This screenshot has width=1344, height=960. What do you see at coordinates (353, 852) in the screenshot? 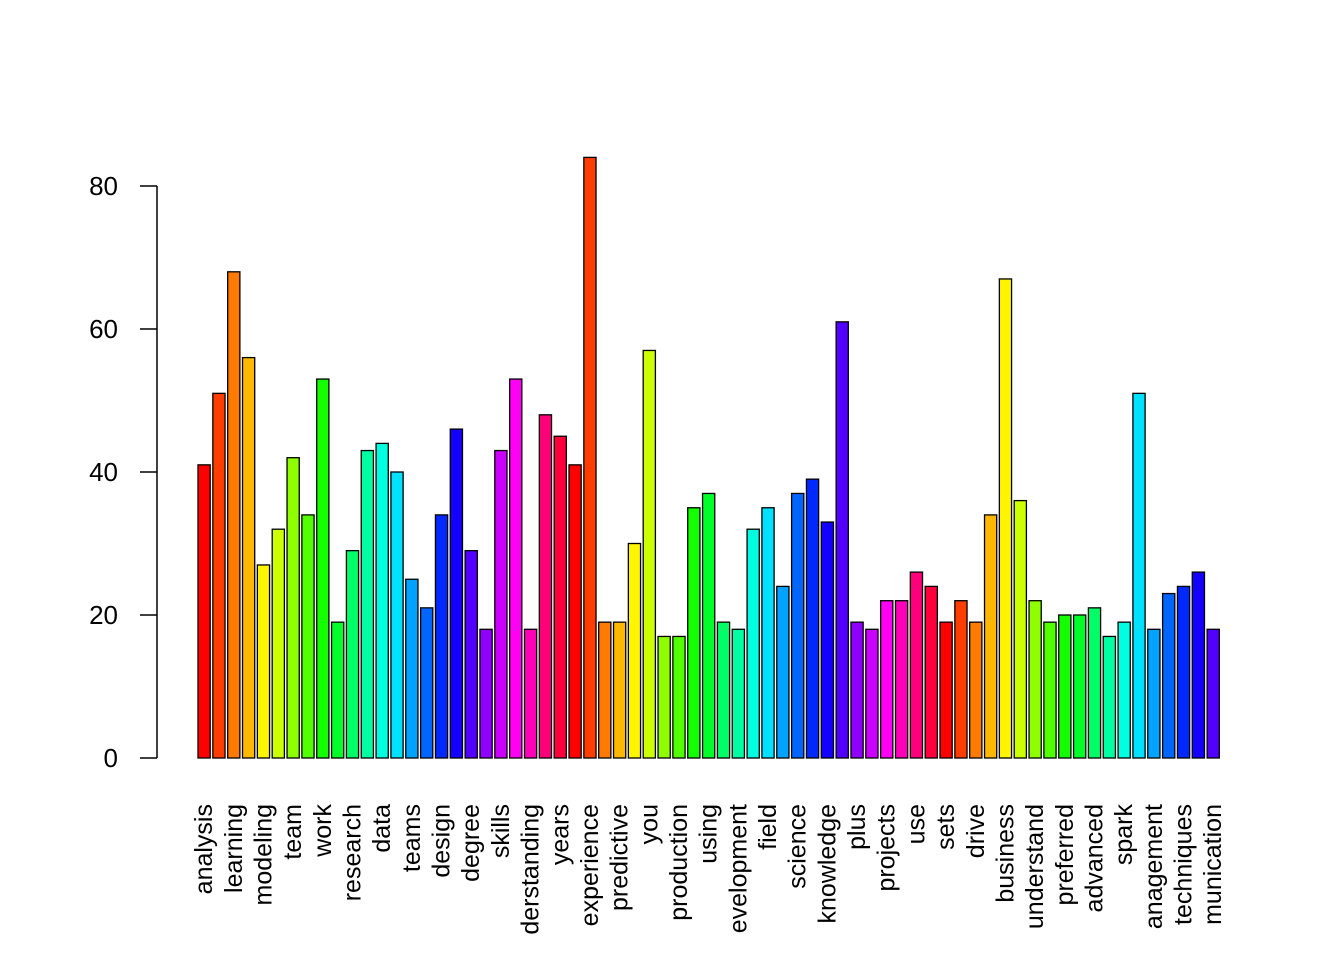
I see `x-tick-label: research` at bounding box center [353, 852].